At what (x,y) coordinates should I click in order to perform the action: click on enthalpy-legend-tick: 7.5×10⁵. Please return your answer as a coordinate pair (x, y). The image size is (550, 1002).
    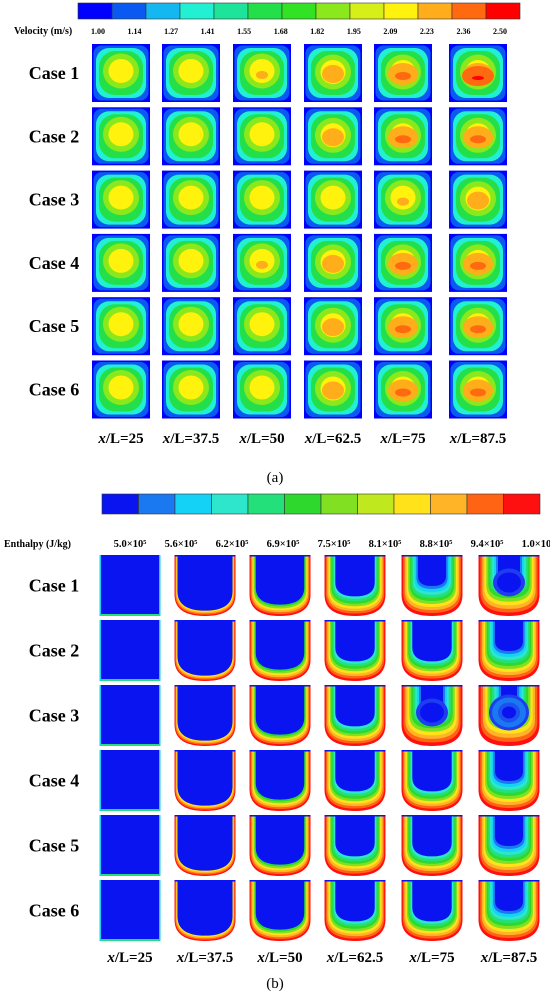
    Looking at the image, I should click on (334, 544).